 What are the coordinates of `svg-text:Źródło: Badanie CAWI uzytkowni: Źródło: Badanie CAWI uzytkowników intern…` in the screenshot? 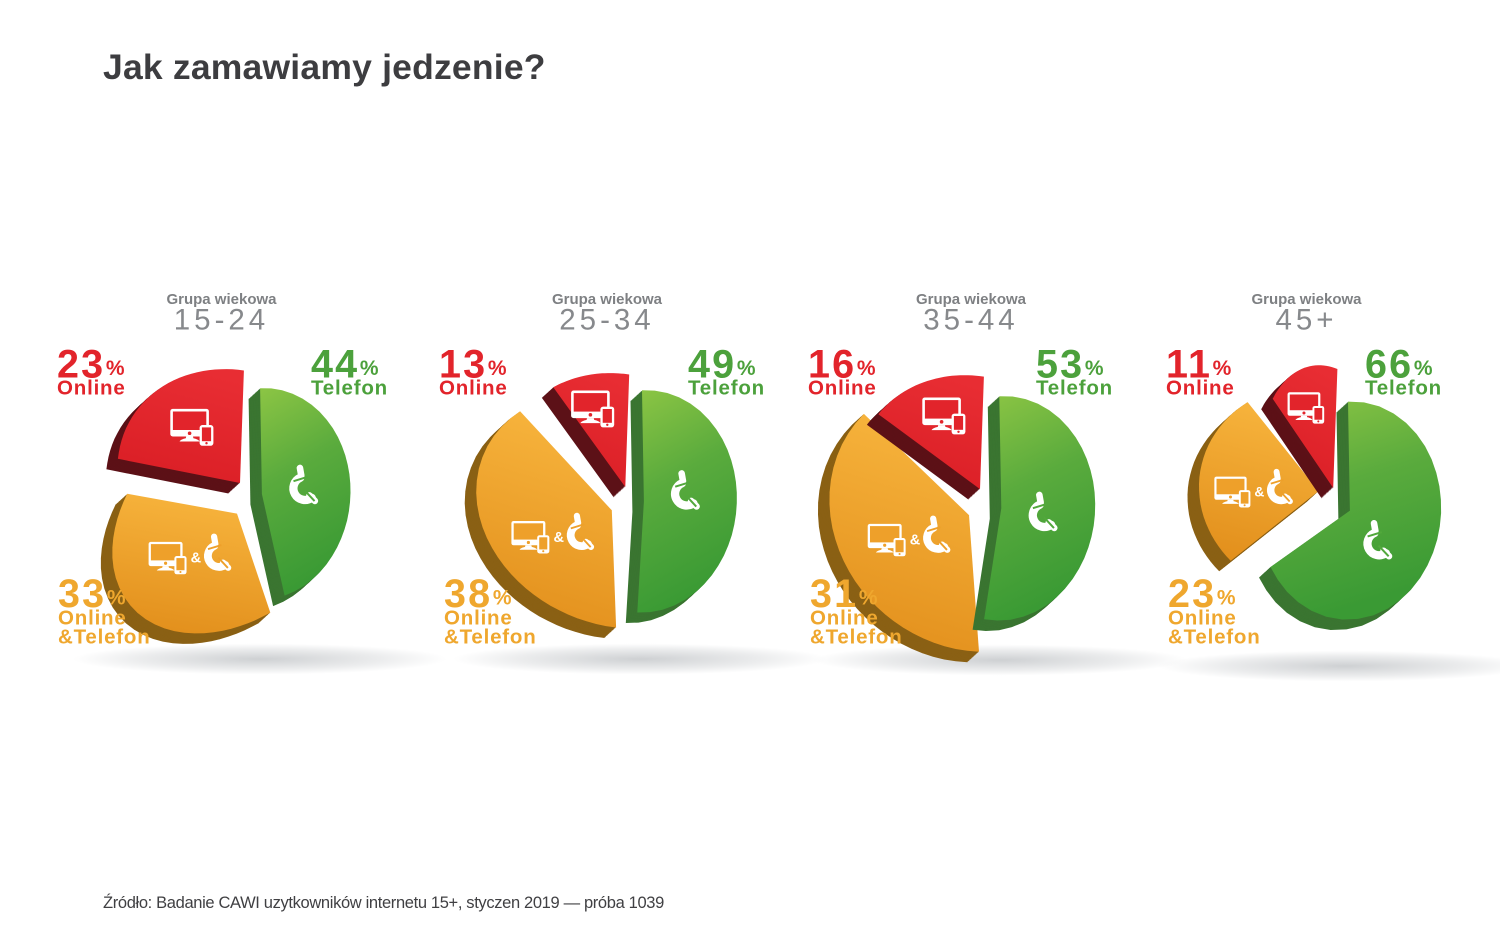 It's located at (383, 902).